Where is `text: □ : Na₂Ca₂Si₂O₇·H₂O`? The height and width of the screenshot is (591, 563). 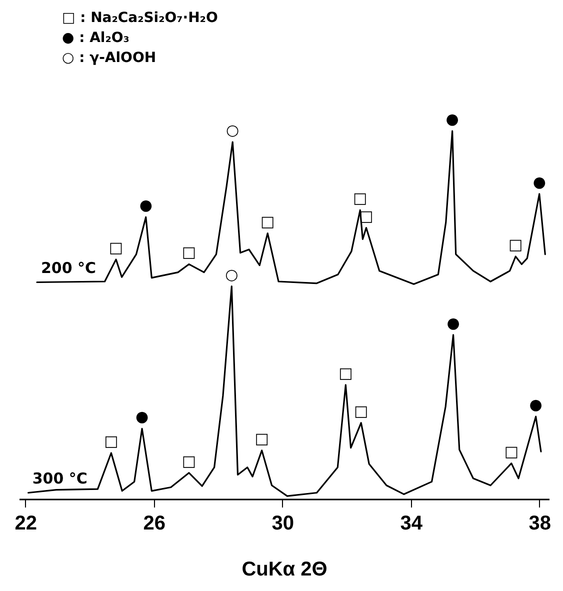
text: □ : Na₂Ca₂Si₂O₇·H₂O is located at coordinates (140, 18).